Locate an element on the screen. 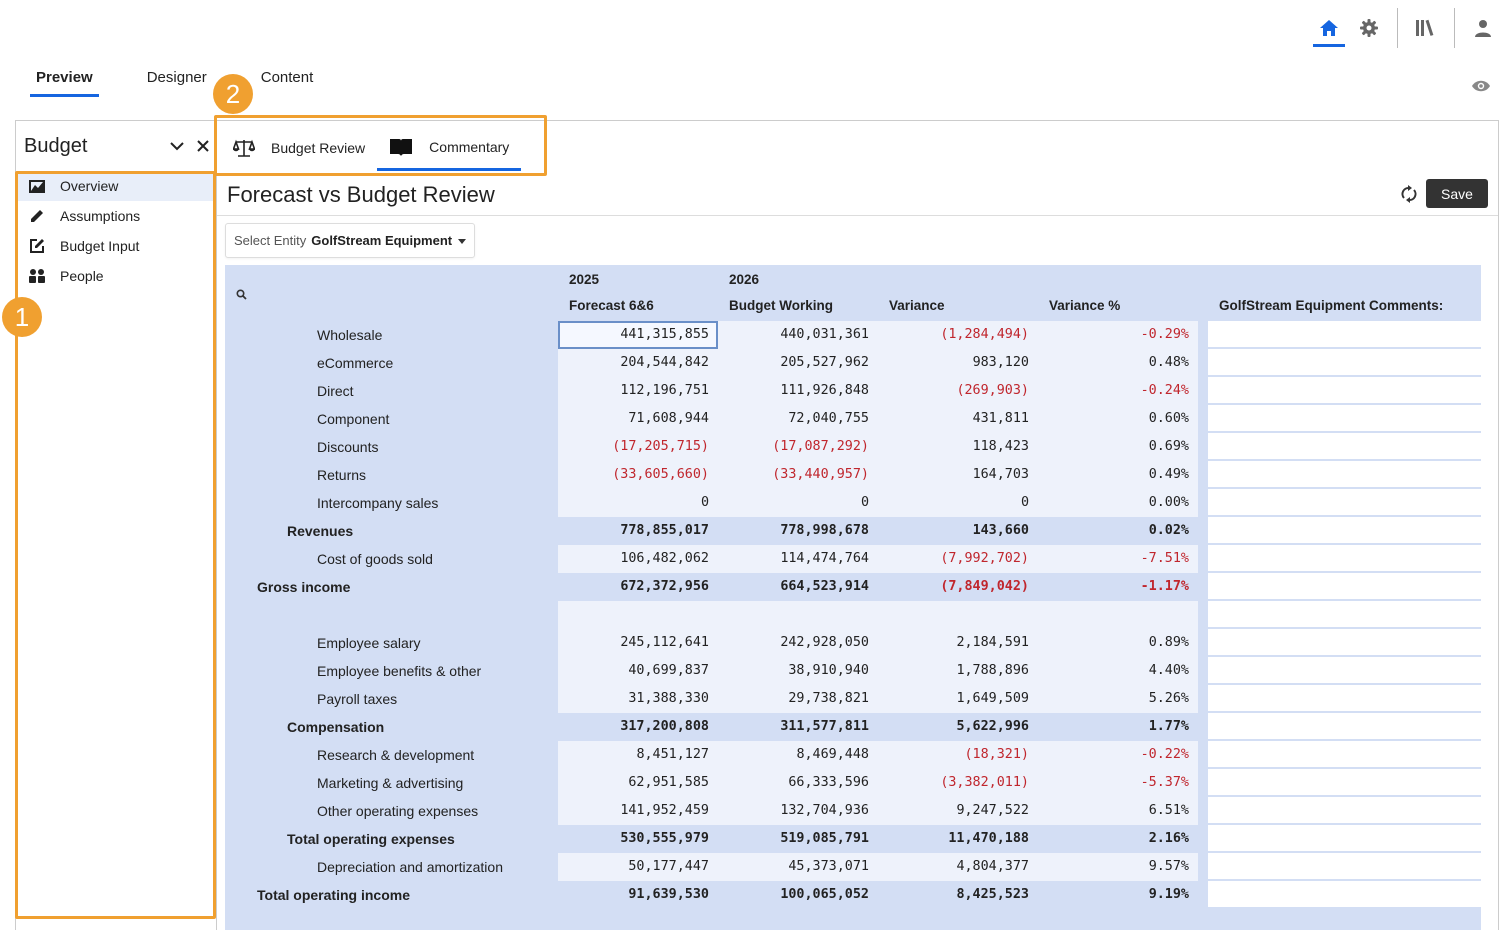 The image size is (1503, 930). data-cell: (269,903) is located at coordinates (992, 390).